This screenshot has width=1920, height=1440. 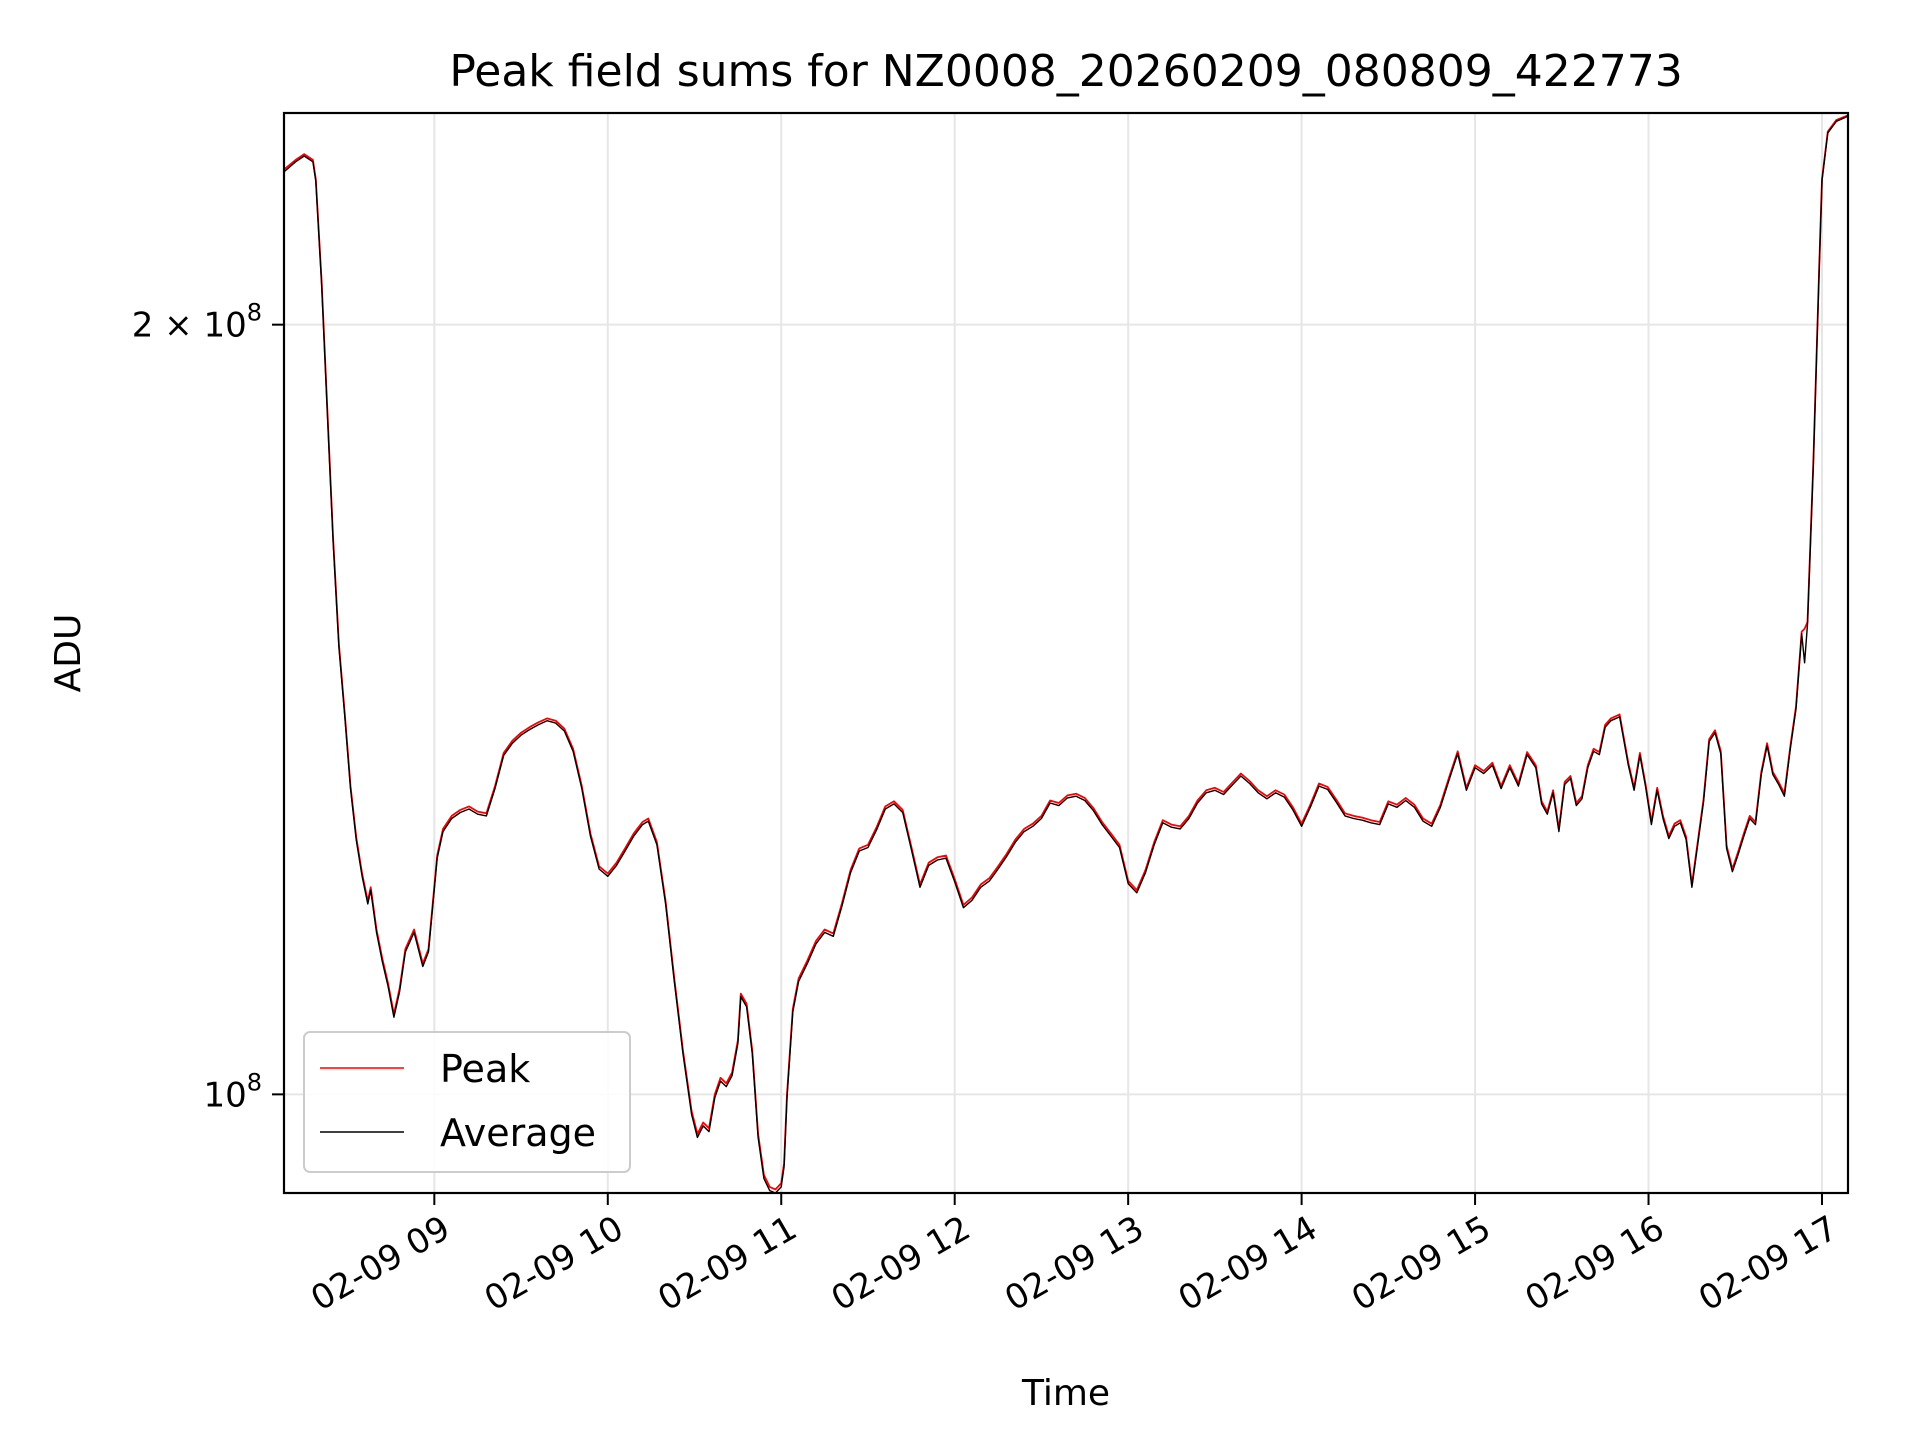 What do you see at coordinates (232, 1091) in the screenshot?
I see `y-tick-label: 108` at bounding box center [232, 1091].